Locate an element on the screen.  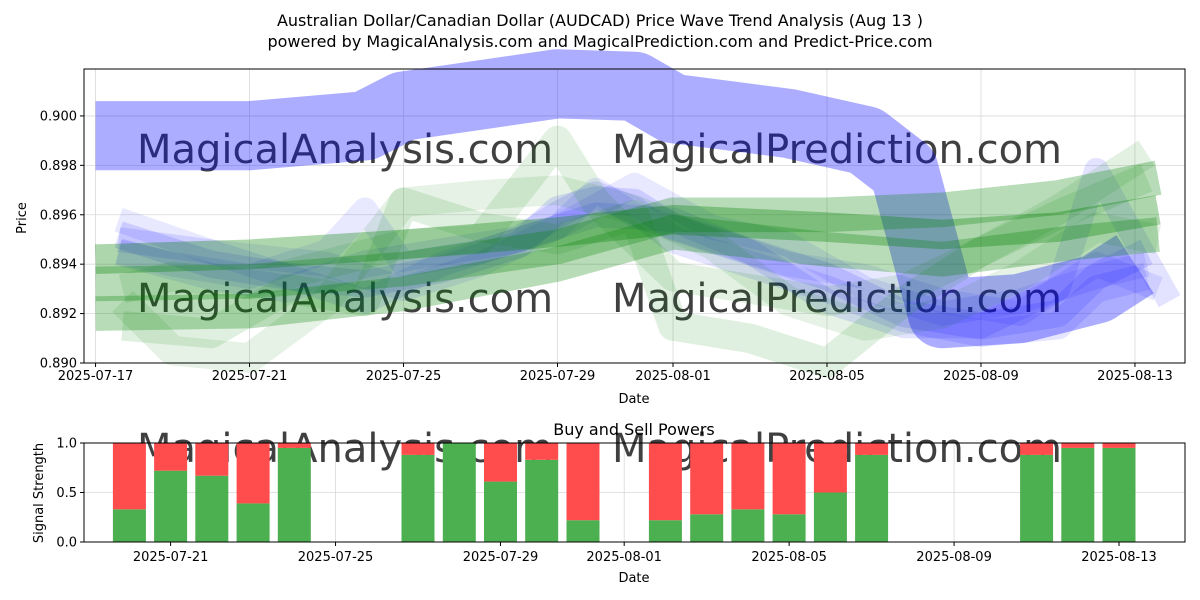
buy-sell-chart-x-label: Date is located at coordinates (633, 578).